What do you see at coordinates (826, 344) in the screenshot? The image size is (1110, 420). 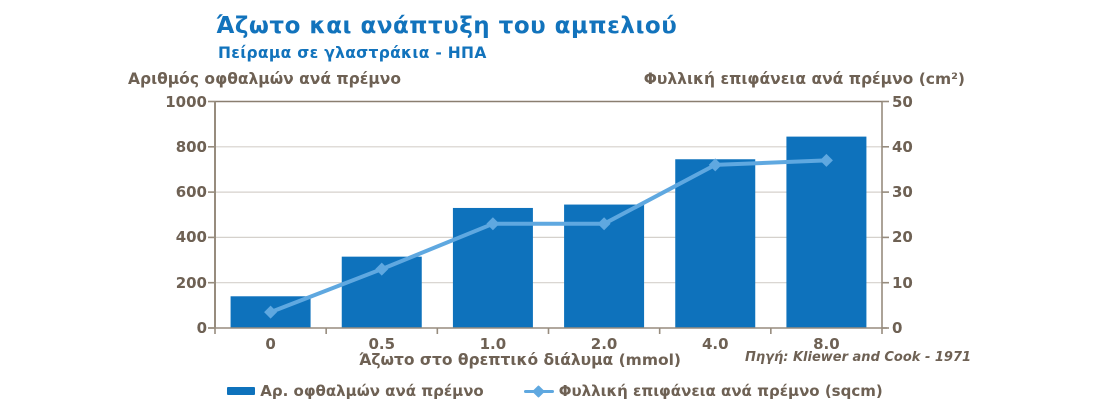 I see `x-axis-tick-label: 8.0` at bounding box center [826, 344].